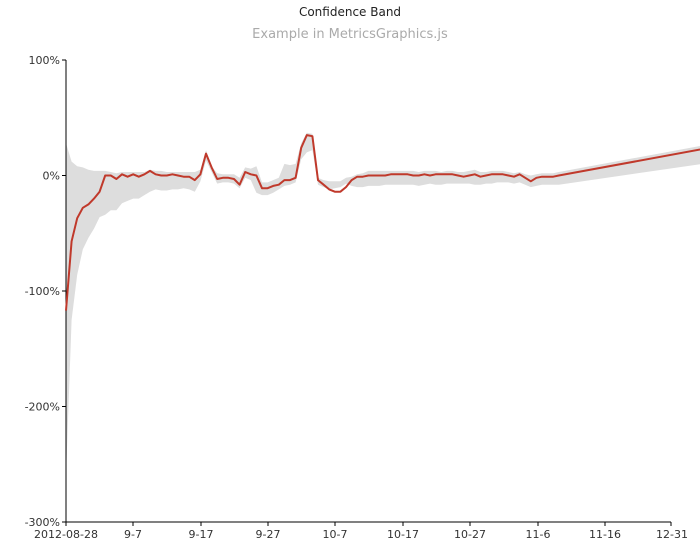 The image size is (700, 560). I want to click on chart-subtitle: Example in MetricsGraphics.js, so click(350, 34).